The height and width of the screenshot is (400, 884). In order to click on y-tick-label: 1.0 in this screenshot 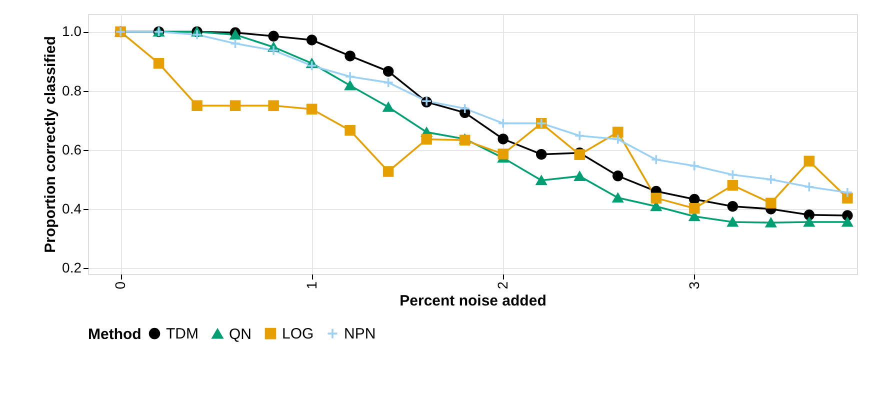, I will do `click(72, 31)`.